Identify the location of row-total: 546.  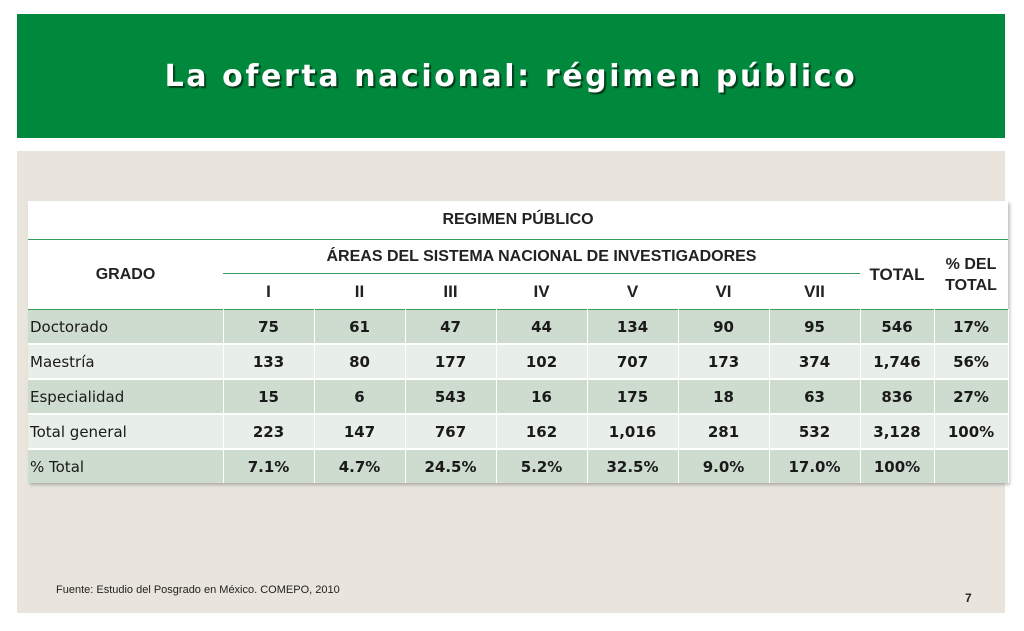
(897, 326).